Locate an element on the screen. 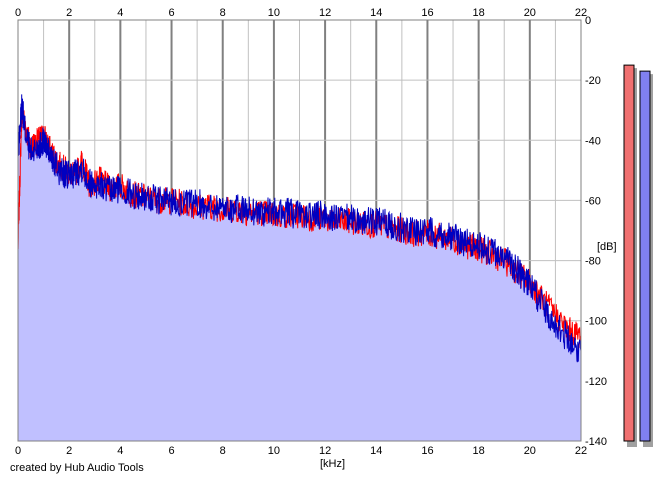 The width and height of the screenshot is (664, 481). x-tick-label-top: 0 is located at coordinates (18, 13).